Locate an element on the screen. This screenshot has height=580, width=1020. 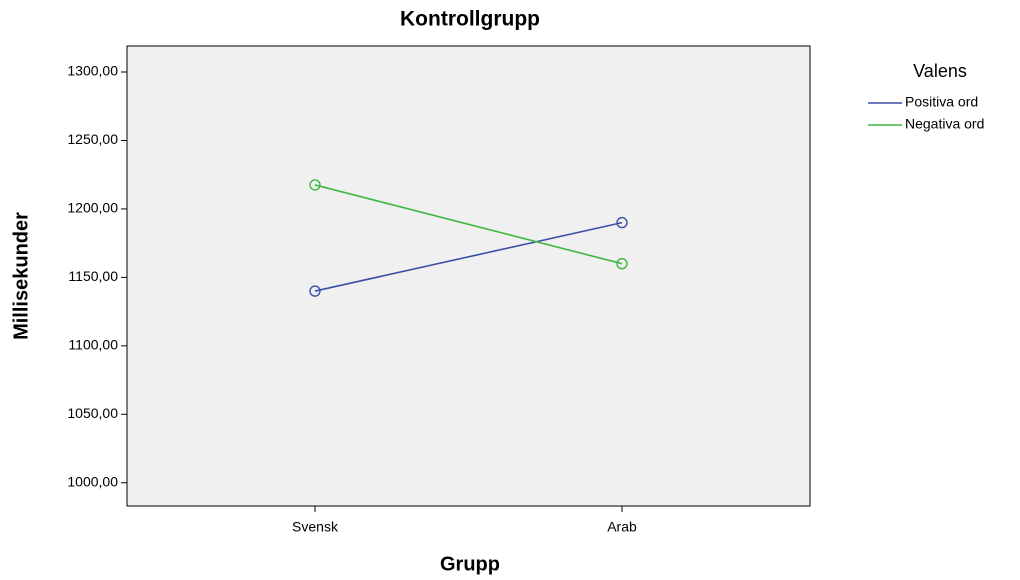
chart-title: Kontrollgrupp is located at coordinates (470, 19).